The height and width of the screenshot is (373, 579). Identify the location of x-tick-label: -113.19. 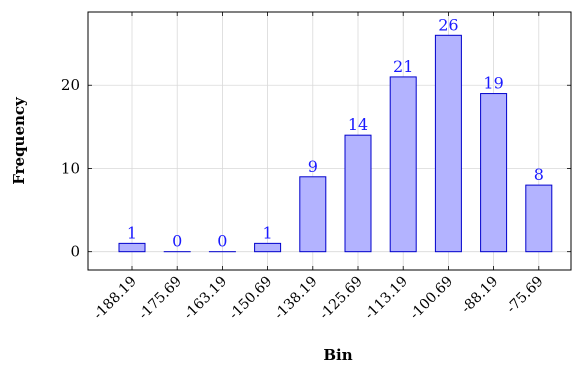
(386, 298).